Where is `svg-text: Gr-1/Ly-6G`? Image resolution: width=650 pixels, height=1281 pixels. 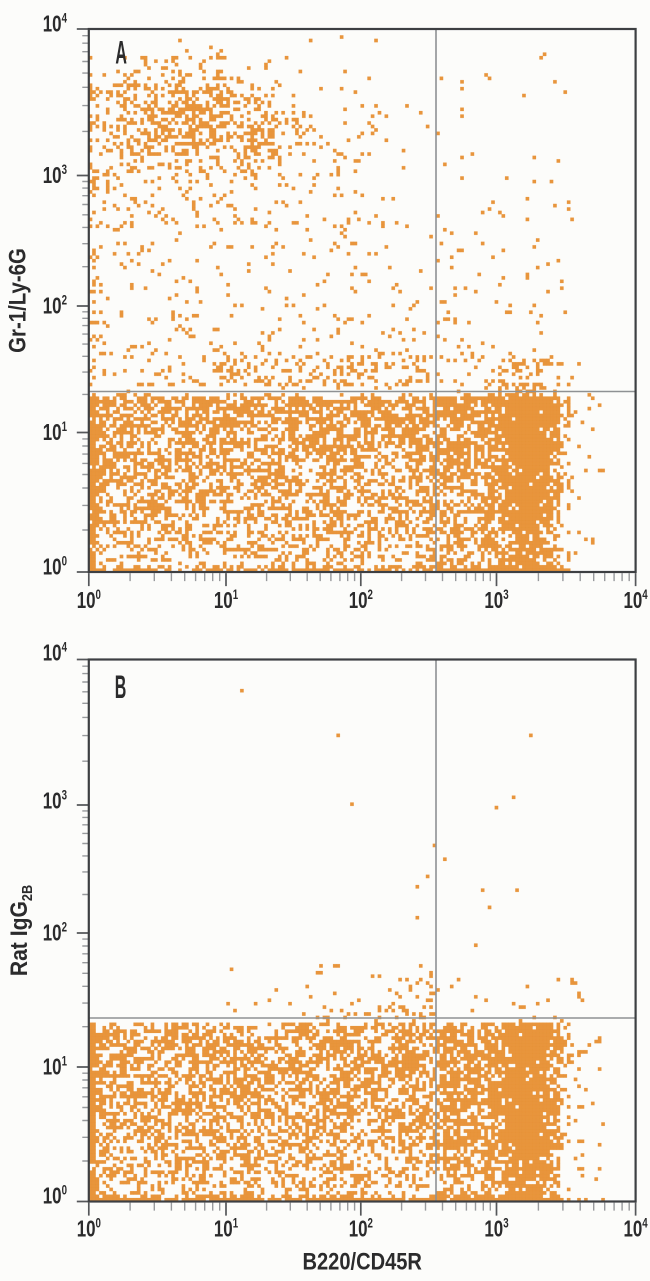 svg-text: Gr-1/Ly-6G is located at coordinates (17, 300).